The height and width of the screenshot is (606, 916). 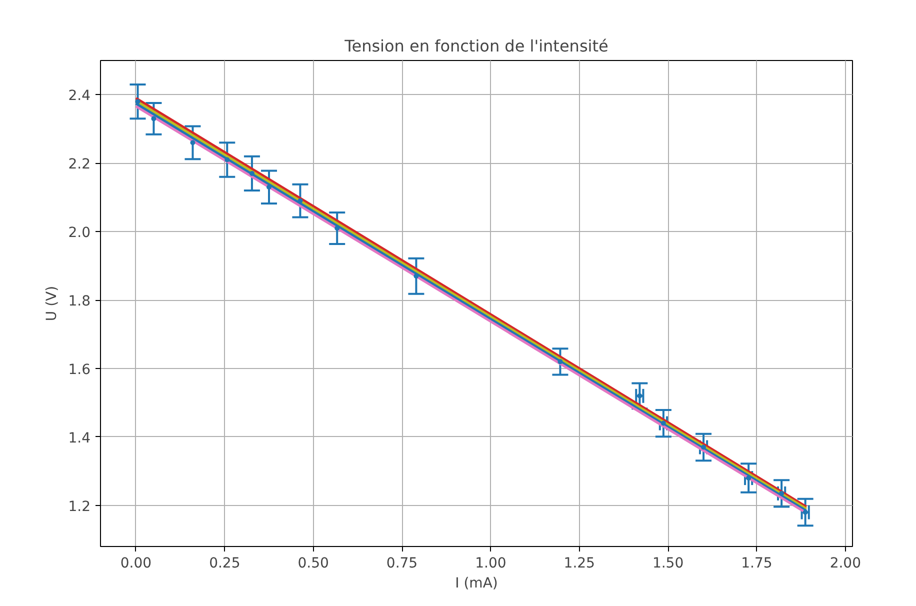 What do you see at coordinates (79, 506) in the screenshot?
I see `y-tick-label: 1.2` at bounding box center [79, 506].